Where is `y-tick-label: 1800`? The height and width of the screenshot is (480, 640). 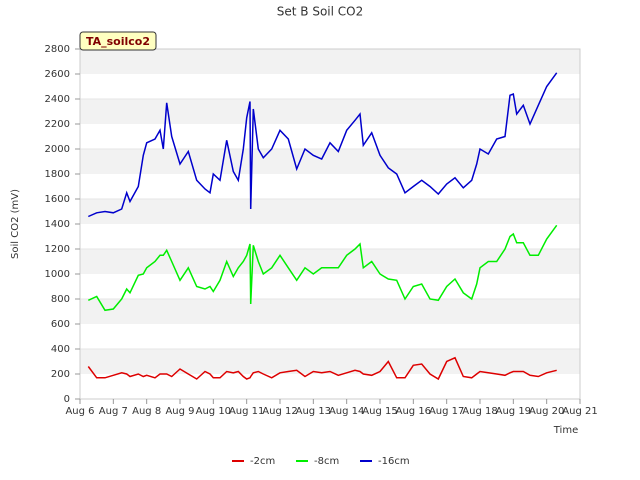
y-tick-label: 1800 is located at coordinates (57, 174).